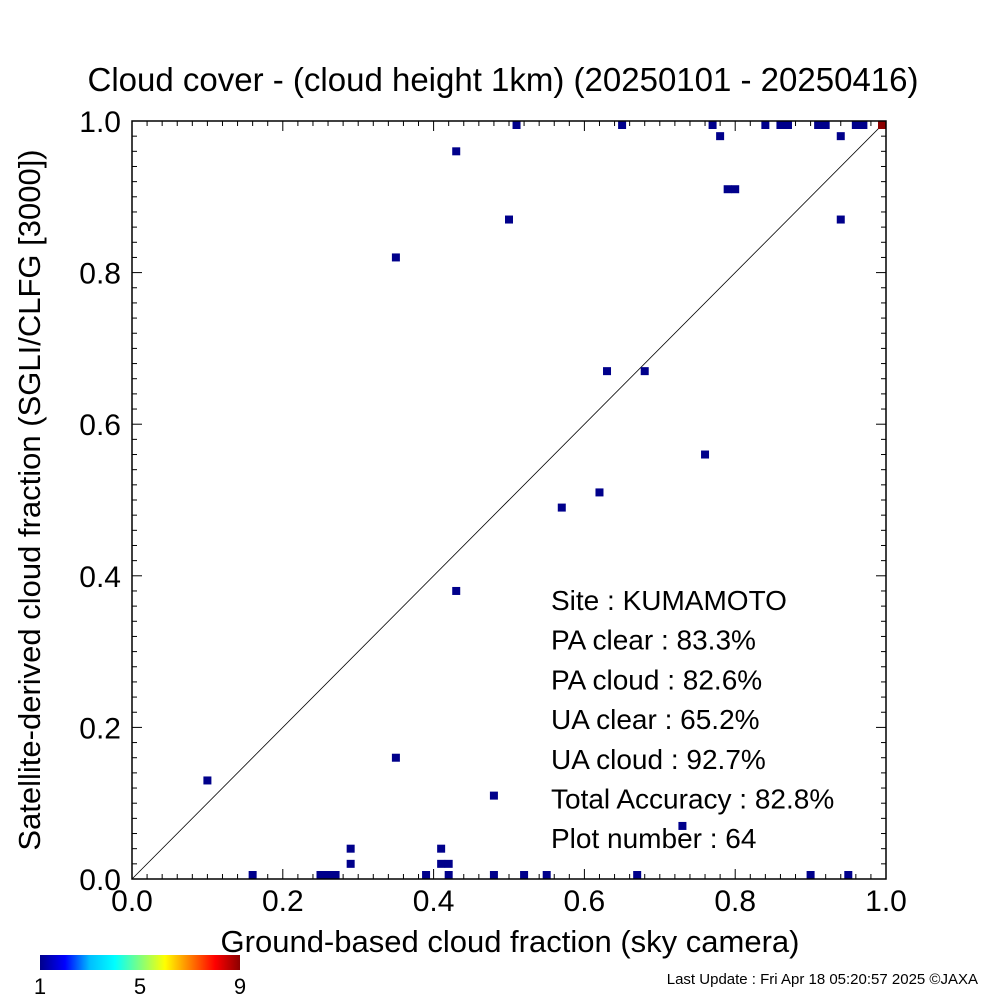 This screenshot has height=1000, width=1000. What do you see at coordinates (132, 901) in the screenshot?
I see `x-tick-label: 0.0` at bounding box center [132, 901].